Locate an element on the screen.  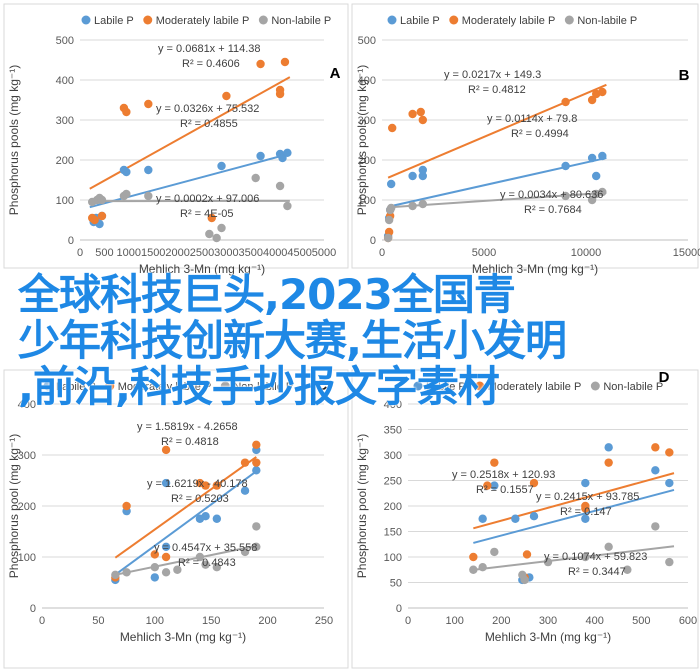
panel-letter: B is located at coordinates (684, 75).